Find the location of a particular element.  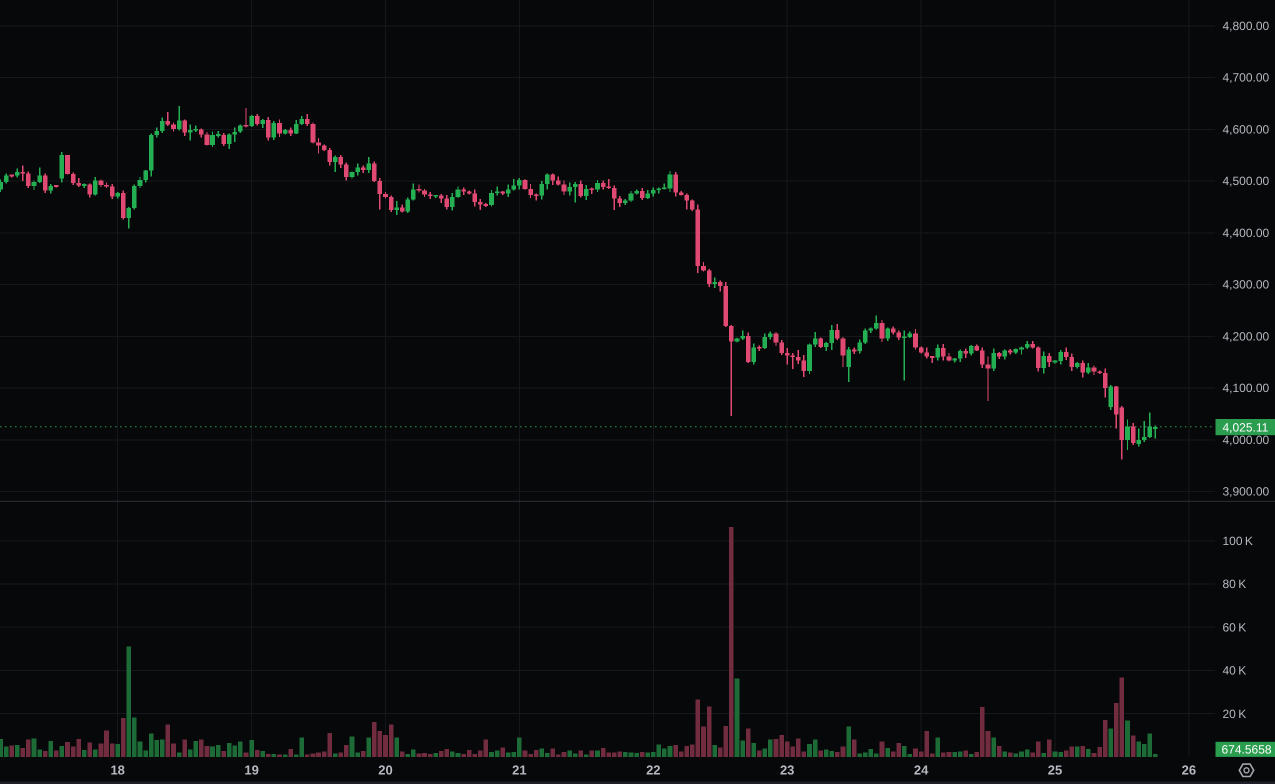

svg-text: 674.5658 is located at coordinates (1247, 750).